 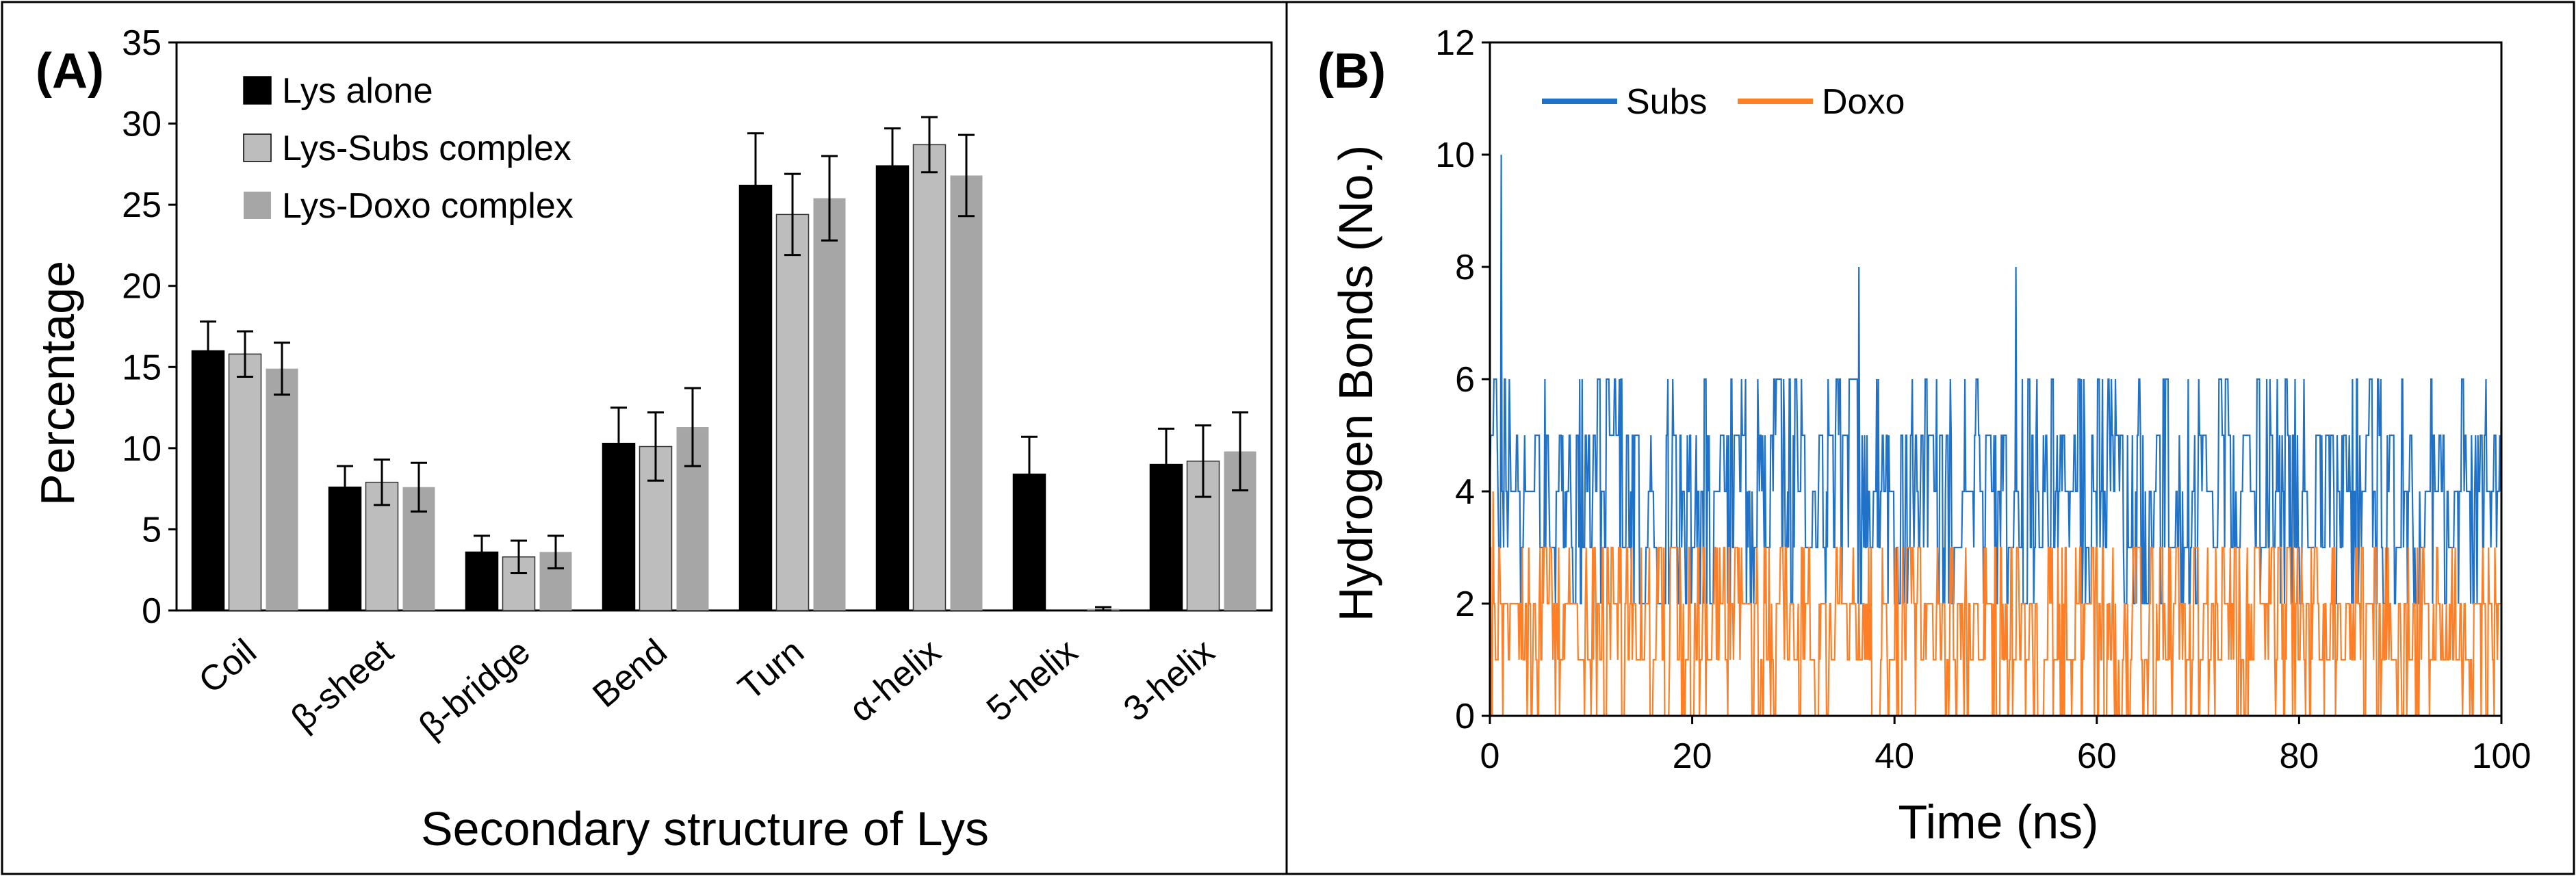 What do you see at coordinates (70, 71) in the screenshot?
I see `panel-a-label: (A)` at bounding box center [70, 71].